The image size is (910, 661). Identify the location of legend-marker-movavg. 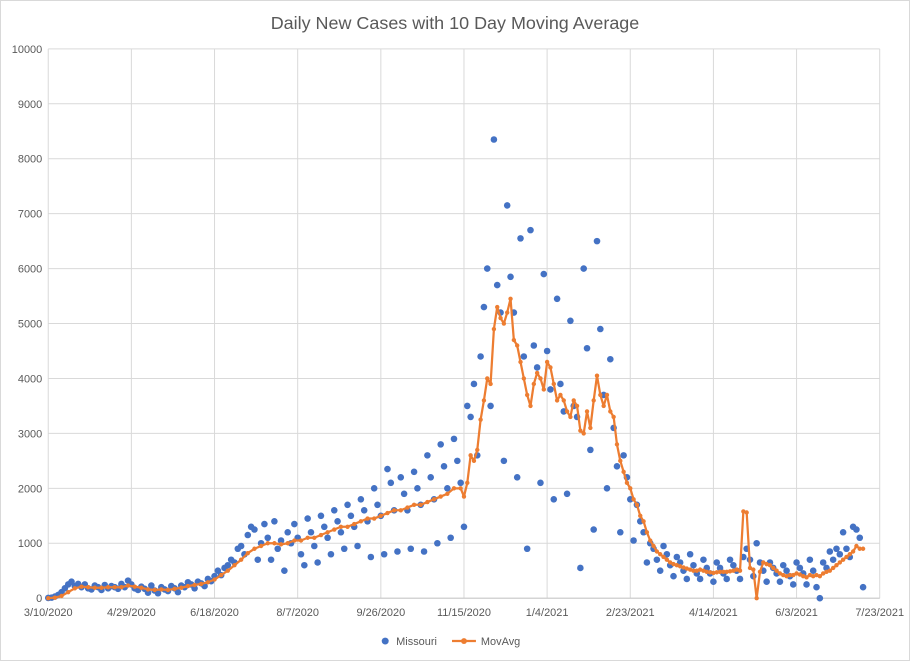
(463, 641).